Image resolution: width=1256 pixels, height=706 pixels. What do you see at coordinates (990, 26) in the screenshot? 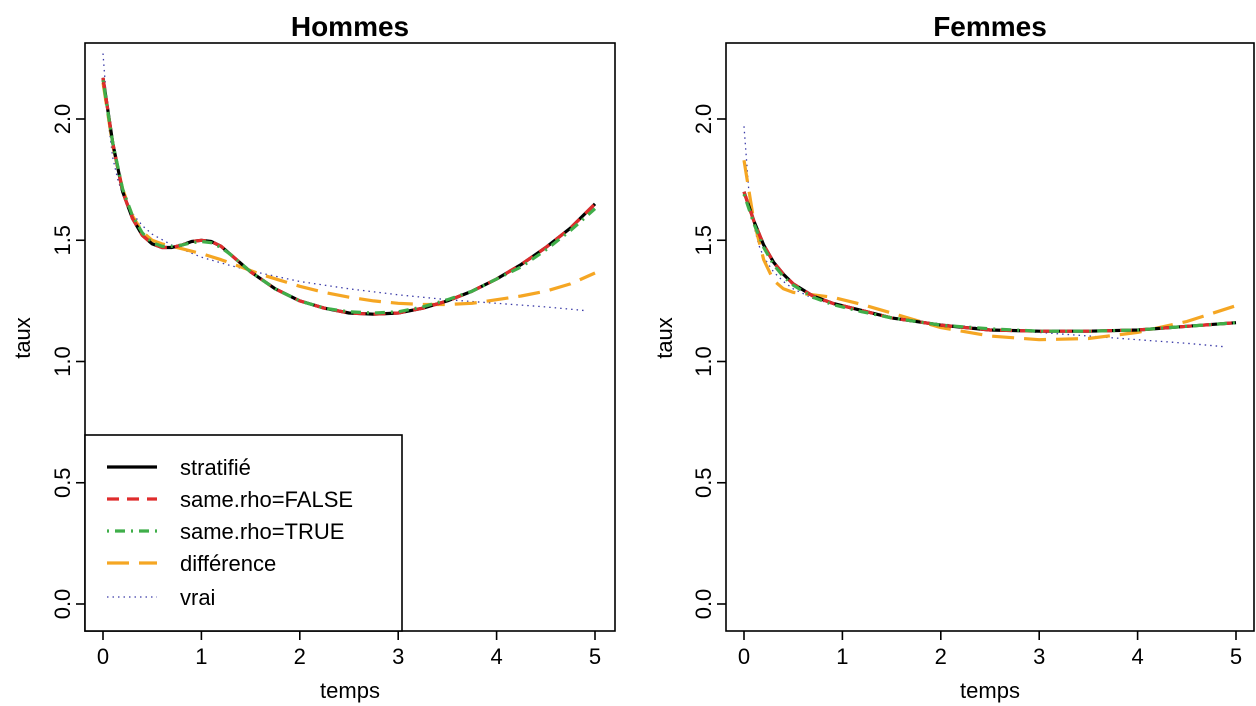
I see `chart-title-femmes: Femmes` at bounding box center [990, 26].